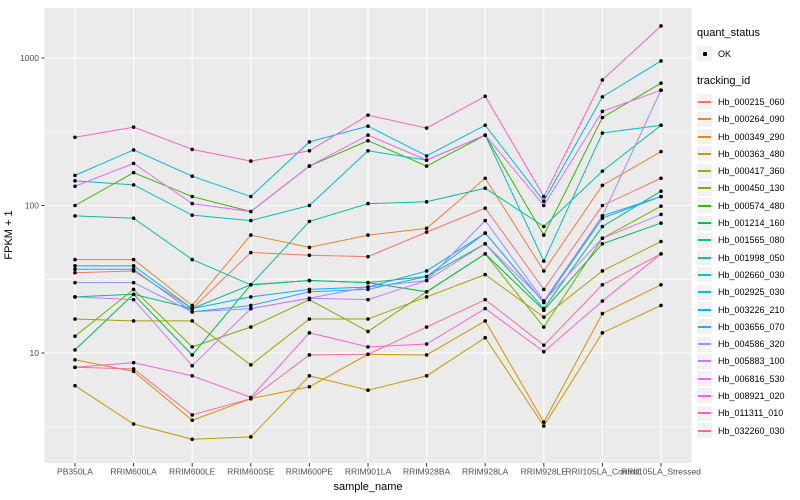 This screenshot has width=800, height=500. Describe the element at coordinates (32, 206) in the screenshot. I see `y-tick-label: 100` at that location.